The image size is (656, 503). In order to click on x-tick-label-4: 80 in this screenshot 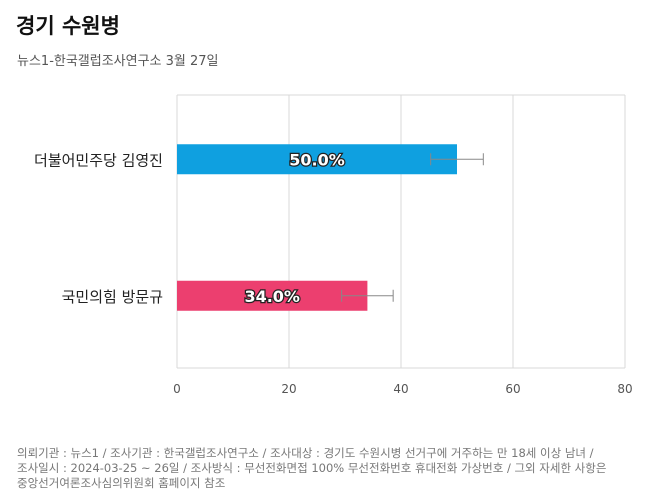, I will do `click(624, 389)`.